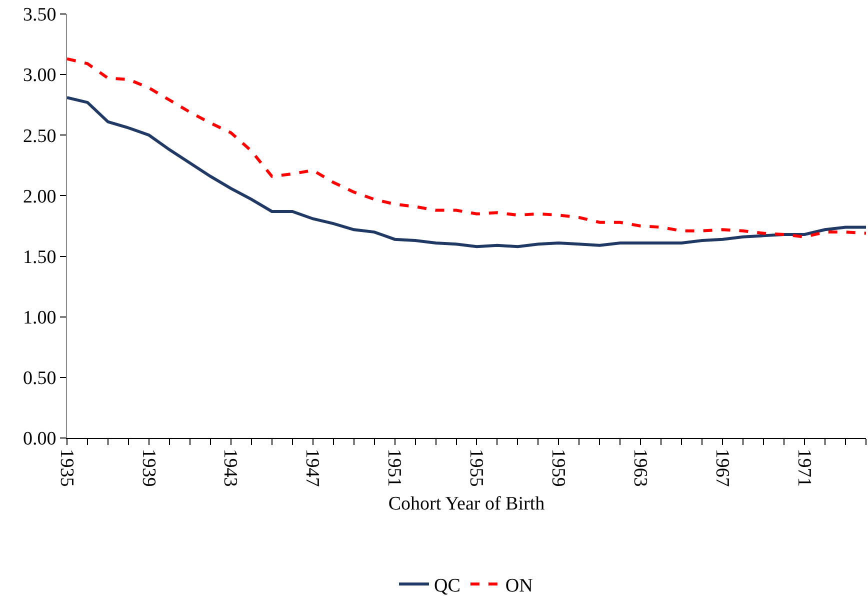 Image resolution: width=868 pixels, height=605 pixels. What do you see at coordinates (39, 75) in the screenshot?
I see `y-tick-label: 3.00` at bounding box center [39, 75].